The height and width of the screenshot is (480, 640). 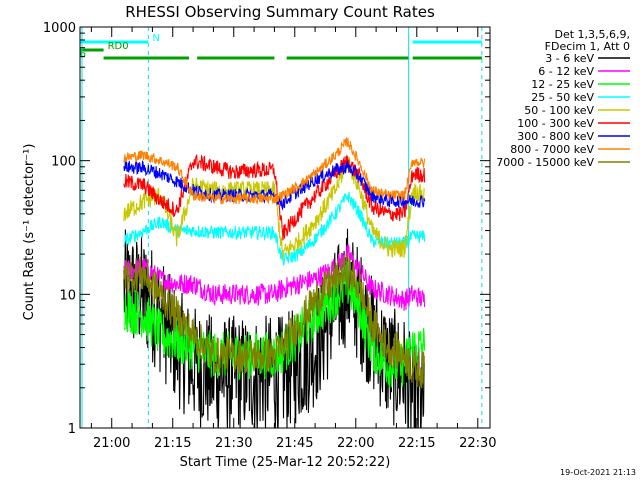 I want to click on legend-entry-label: 300 - 800 keV, so click(x=555, y=136).